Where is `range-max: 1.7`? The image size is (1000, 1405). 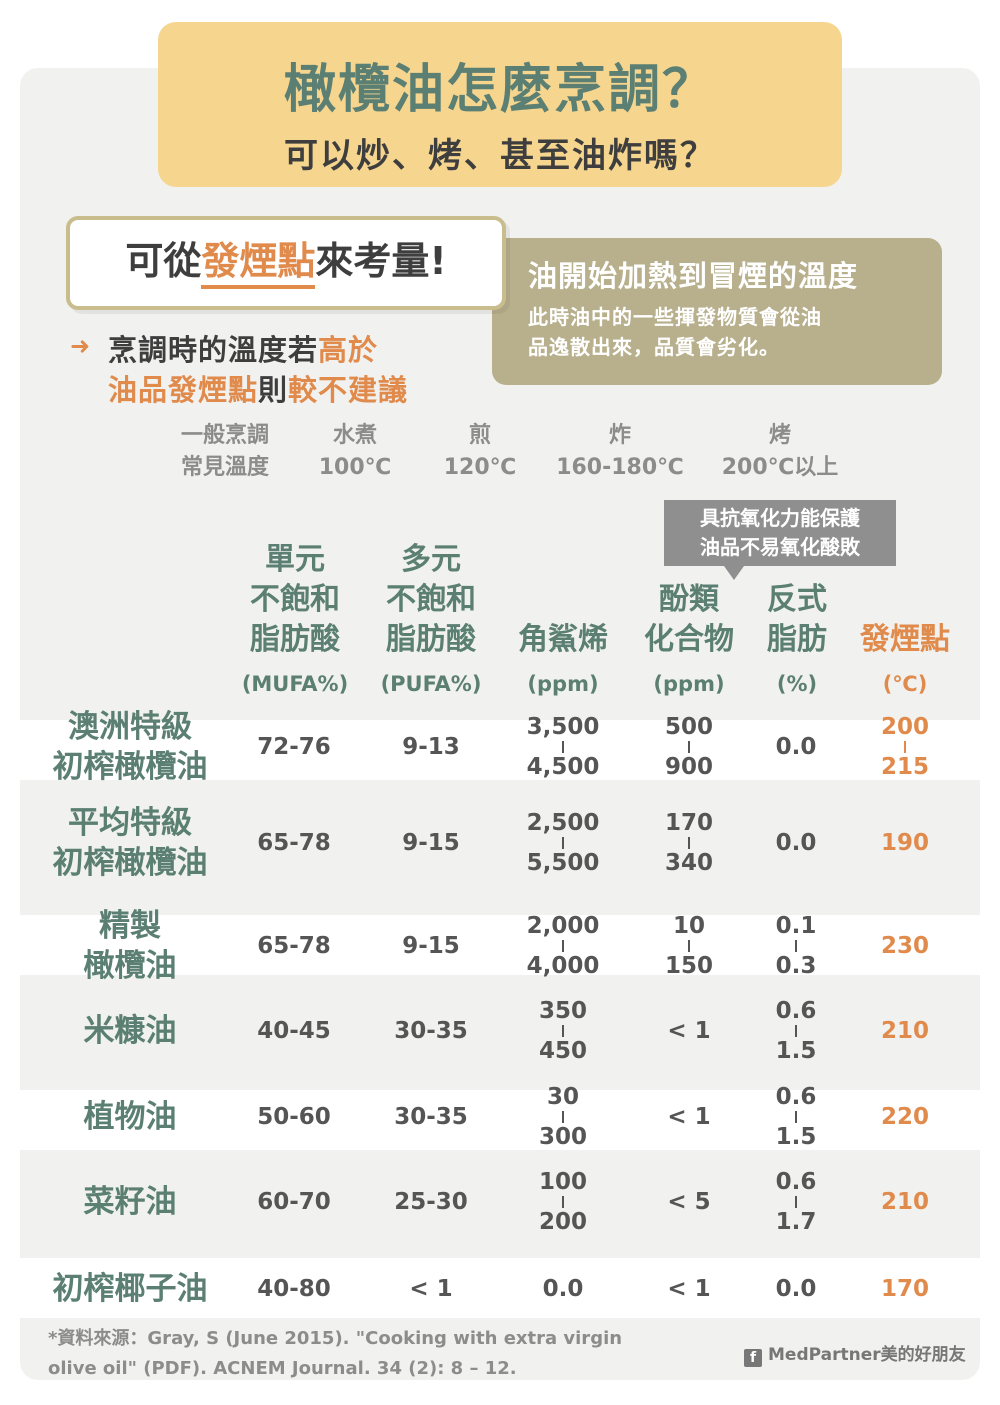 range-max: 1.7 is located at coordinates (796, 1222).